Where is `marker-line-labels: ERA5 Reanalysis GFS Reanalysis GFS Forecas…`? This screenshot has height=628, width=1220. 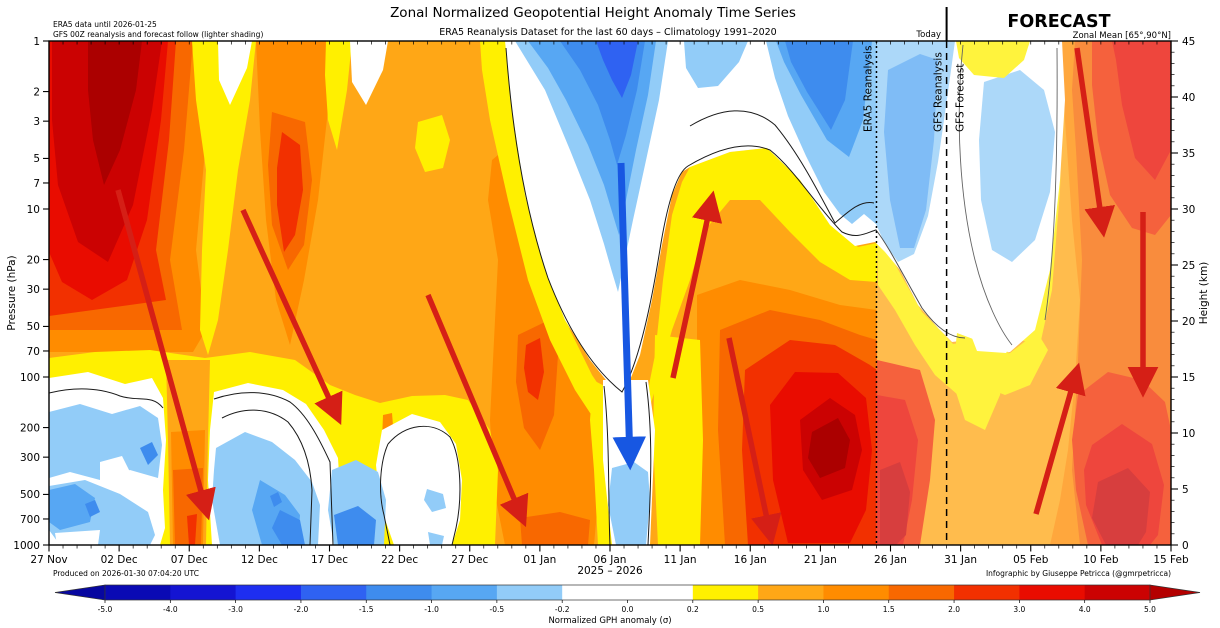 marker-line-labels: ERA5 Reanalysis GFS Reanalysis GFS Forecas… is located at coordinates (914, 88).